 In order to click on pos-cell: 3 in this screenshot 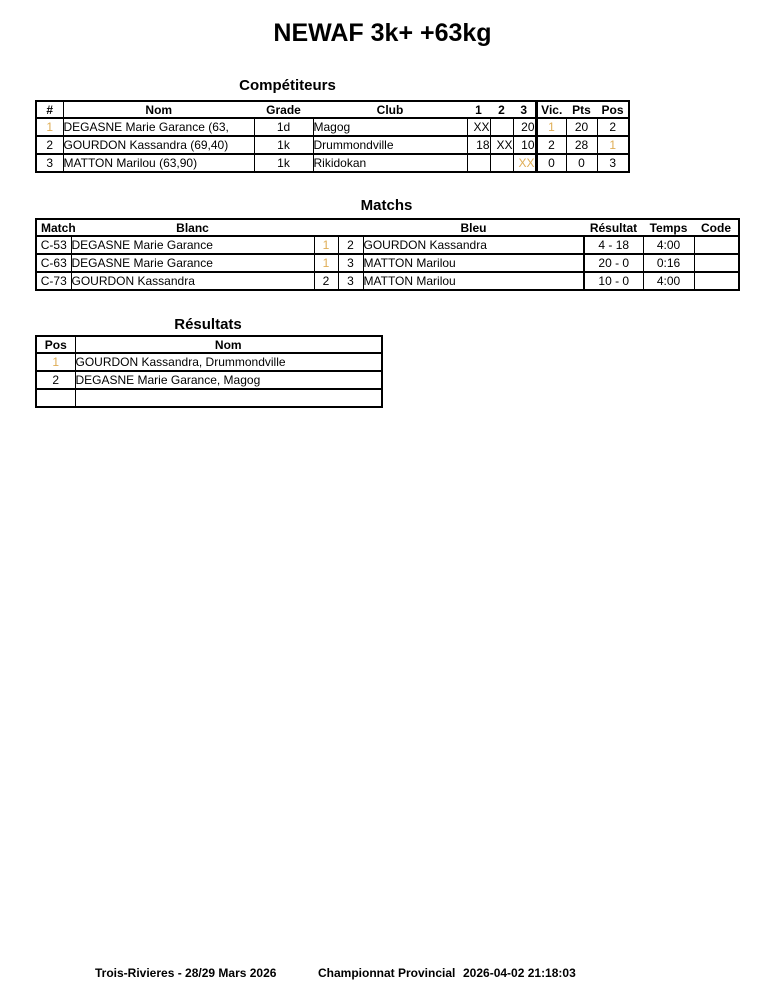, I will do `click(612, 163)`.